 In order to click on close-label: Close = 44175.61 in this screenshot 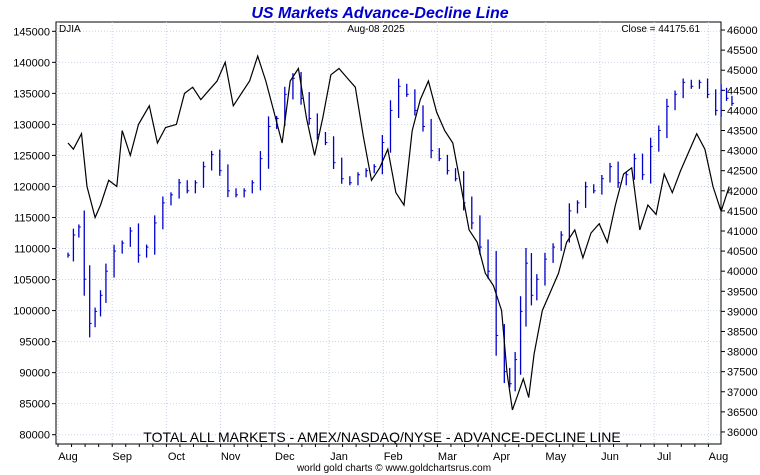, I will do `click(660, 29)`.